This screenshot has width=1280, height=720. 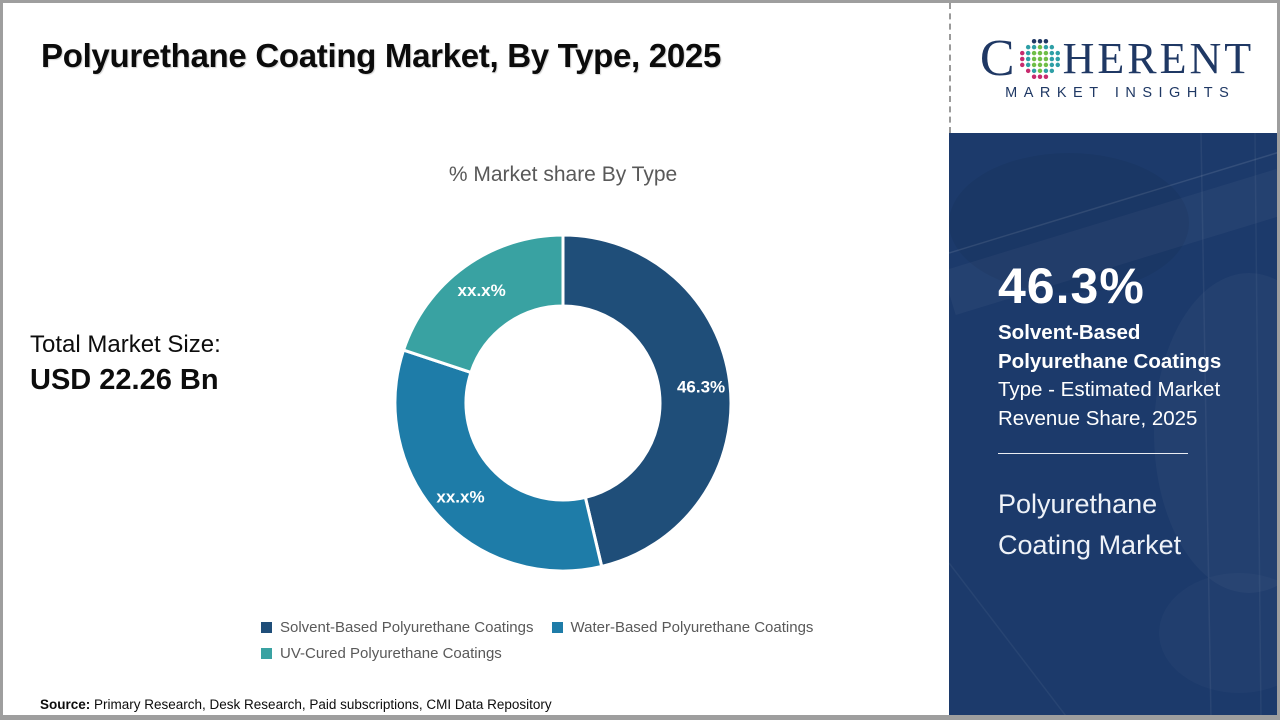 I want to click on logo-letter-c: C, so click(x=997, y=58).